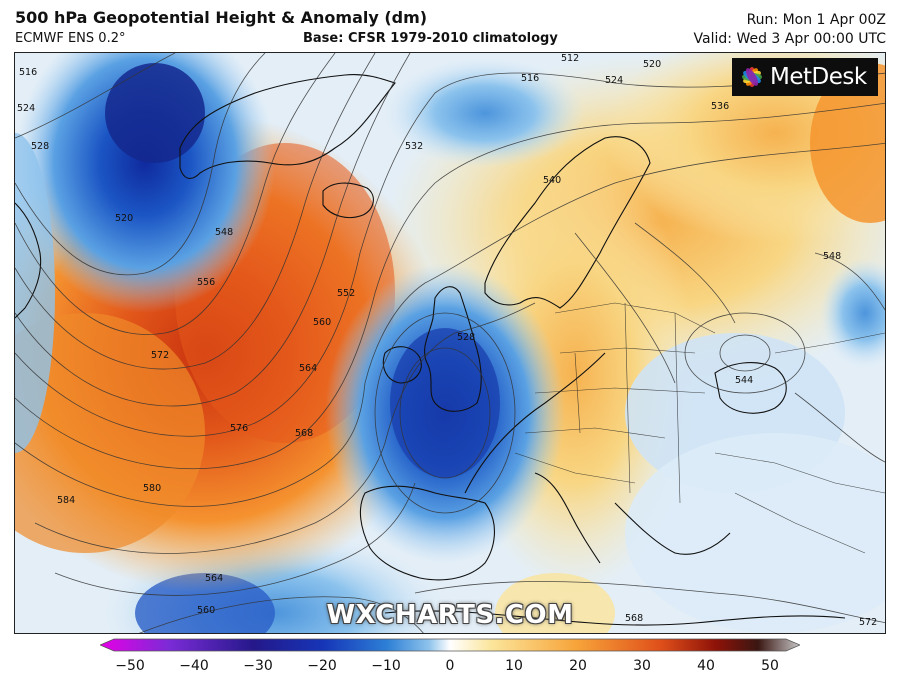 This screenshot has height=689, width=900. What do you see at coordinates (427, 533) in the screenshot?
I see `iberia-coast` at bounding box center [427, 533].